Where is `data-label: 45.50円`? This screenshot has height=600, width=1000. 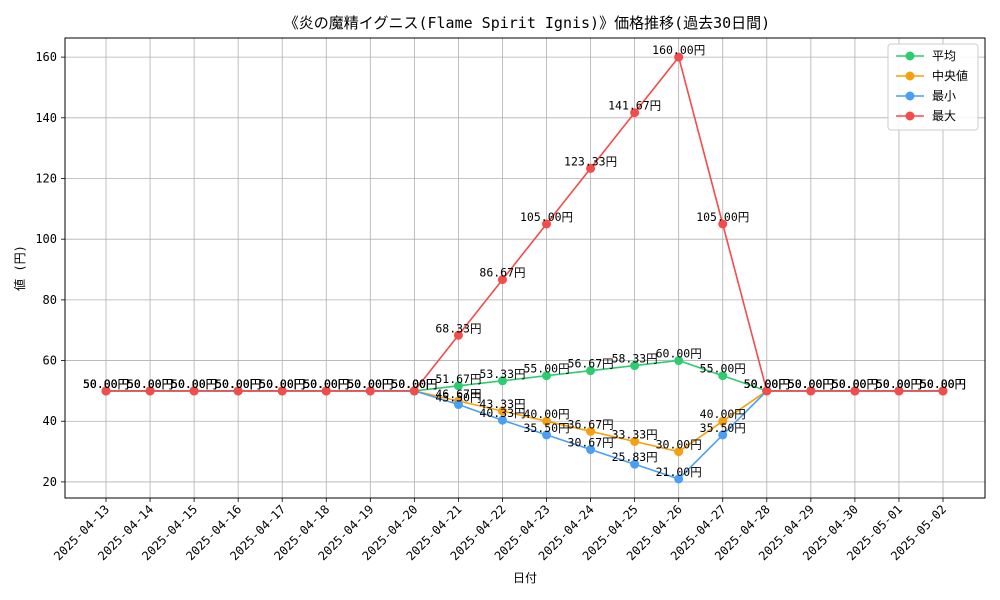
data-label: 45.50円 is located at coordinates (458, 398).